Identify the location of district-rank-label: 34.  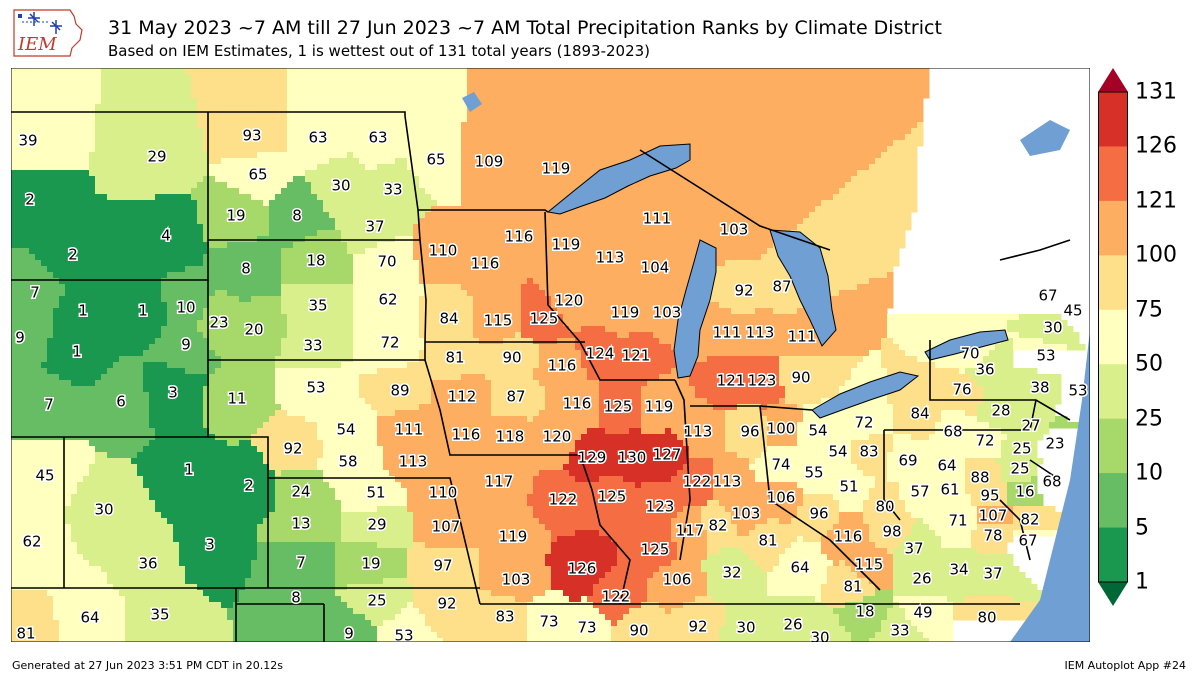
(958, 570).